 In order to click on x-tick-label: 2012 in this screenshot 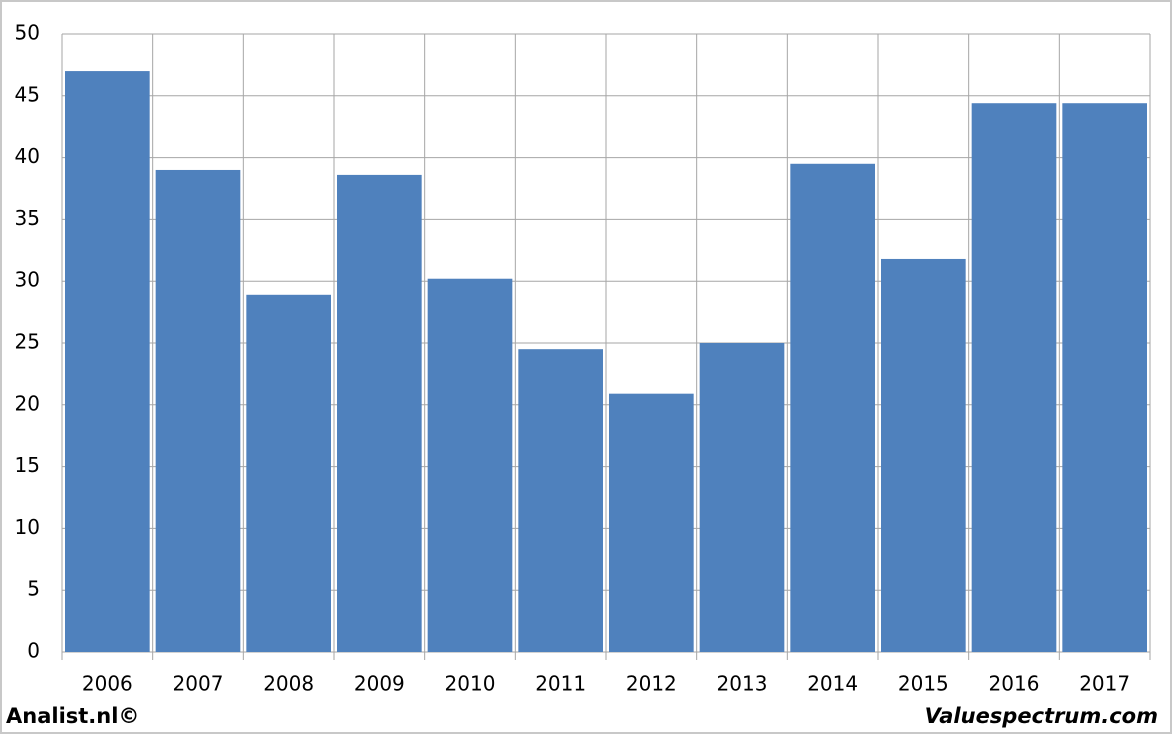, I will do `click(651, 684)`.